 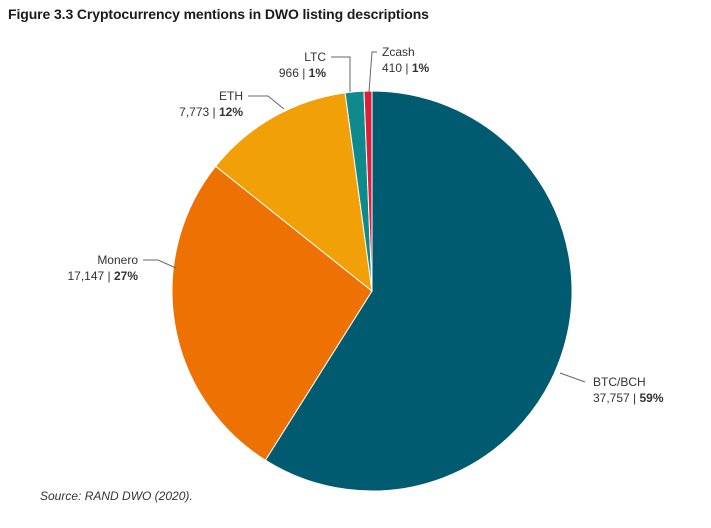 I want to click on pie-slice-zcash, so click(x=368, y=191).